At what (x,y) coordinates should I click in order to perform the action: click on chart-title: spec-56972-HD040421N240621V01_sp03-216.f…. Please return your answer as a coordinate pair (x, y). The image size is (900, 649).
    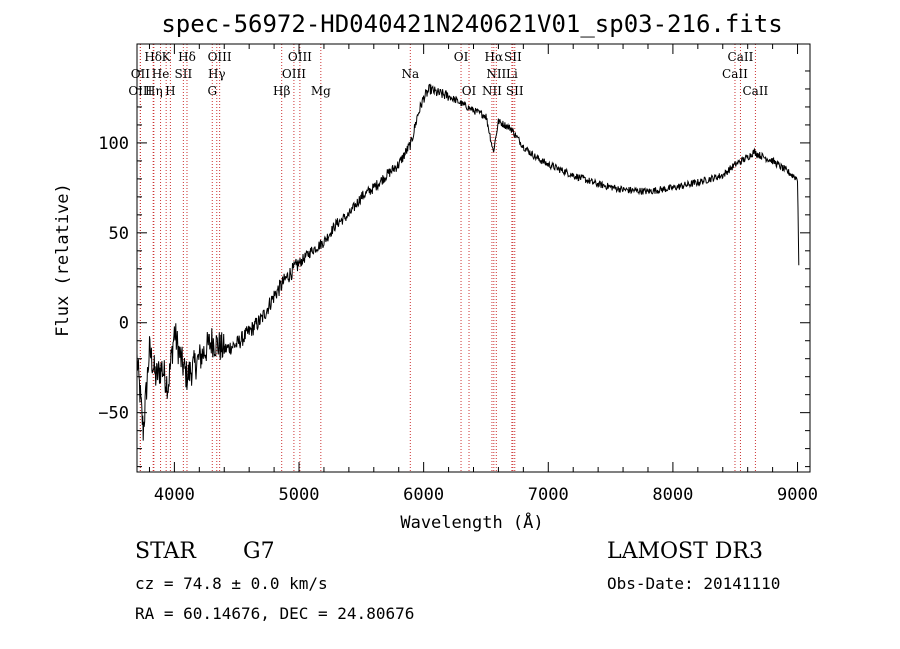
    Looking at the image, I should click on (471, 24).